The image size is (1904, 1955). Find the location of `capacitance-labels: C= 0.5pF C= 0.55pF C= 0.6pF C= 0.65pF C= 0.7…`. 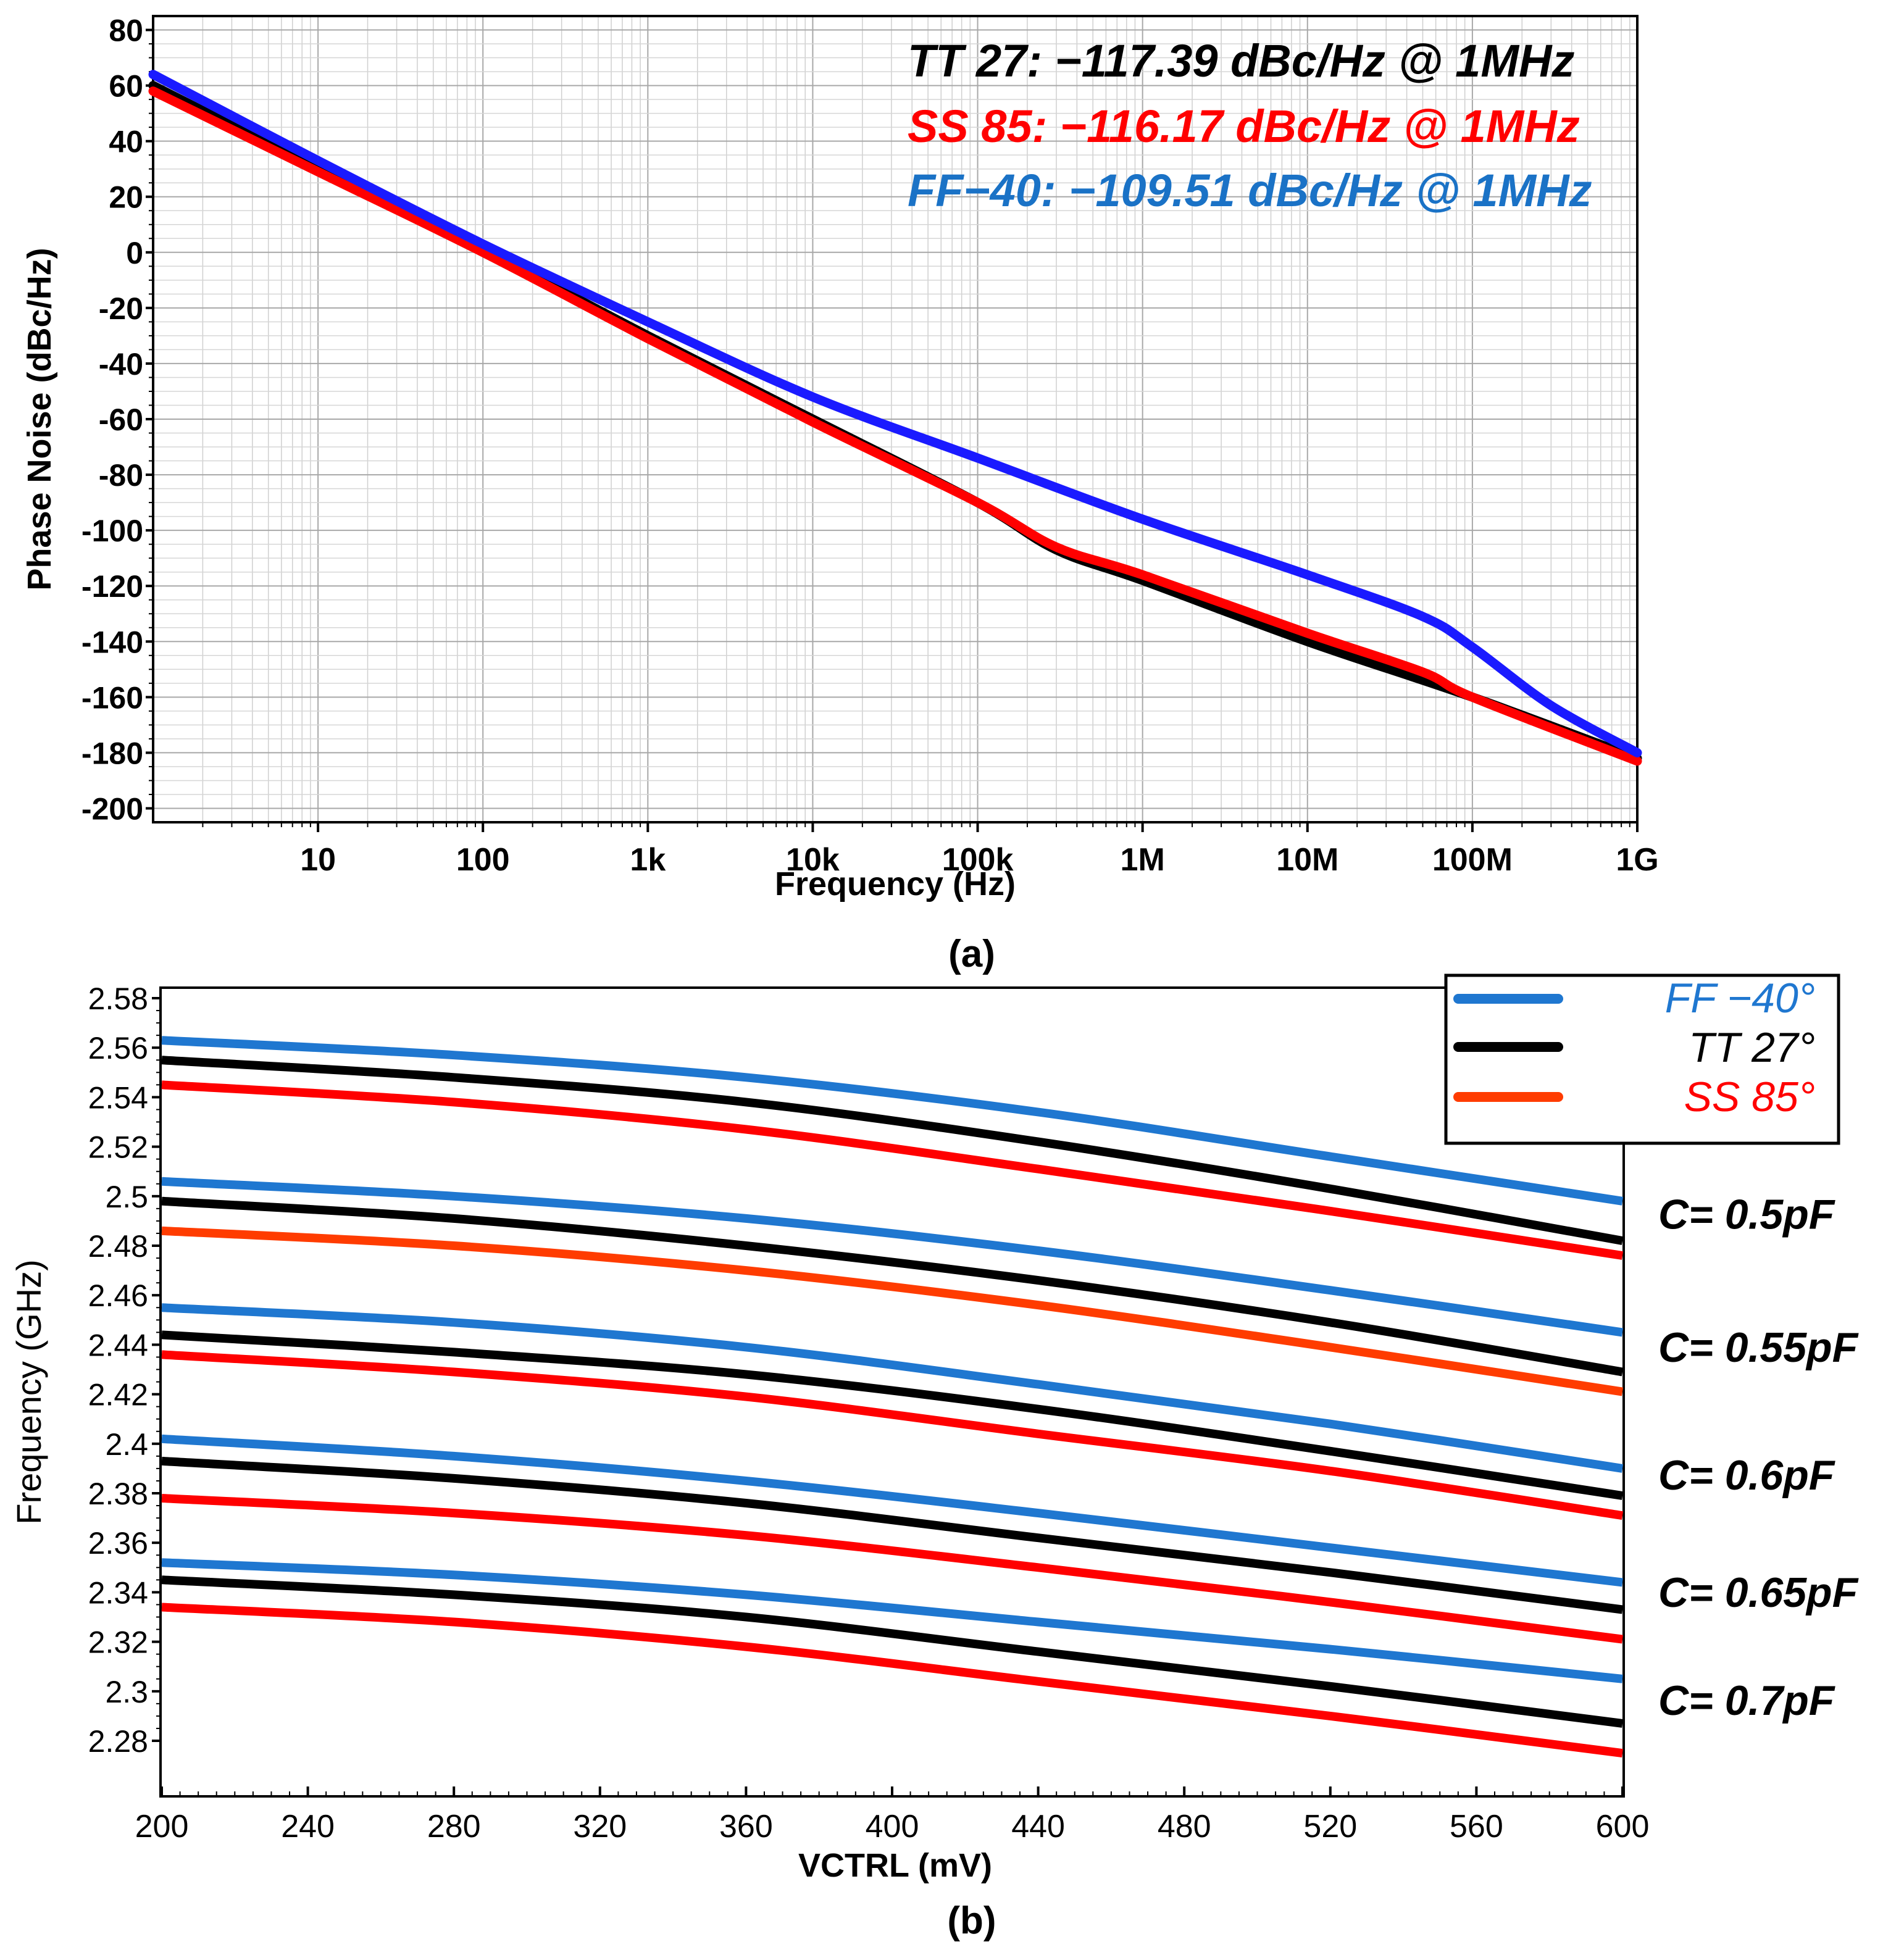

capacitance-labels: C= 0.5pF C= 0.55pF C= 0.6pF C= 0.65pF C= 0.7… is located at coordinates (1759, 1457).